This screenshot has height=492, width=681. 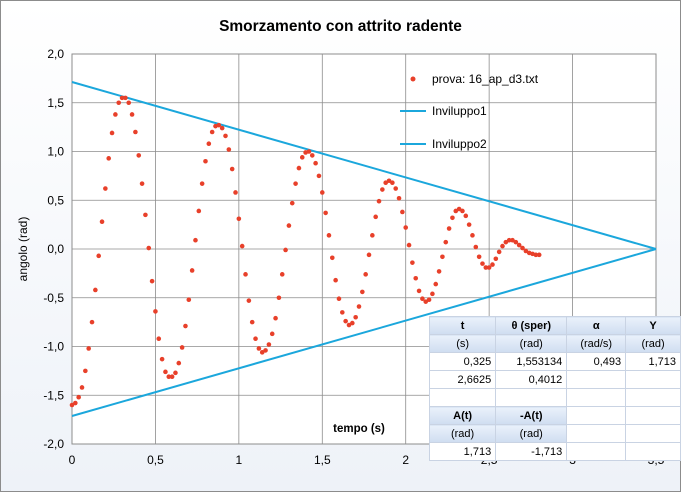 I want to click on y-tick-label: 2,0, so click(x=55, y=54).